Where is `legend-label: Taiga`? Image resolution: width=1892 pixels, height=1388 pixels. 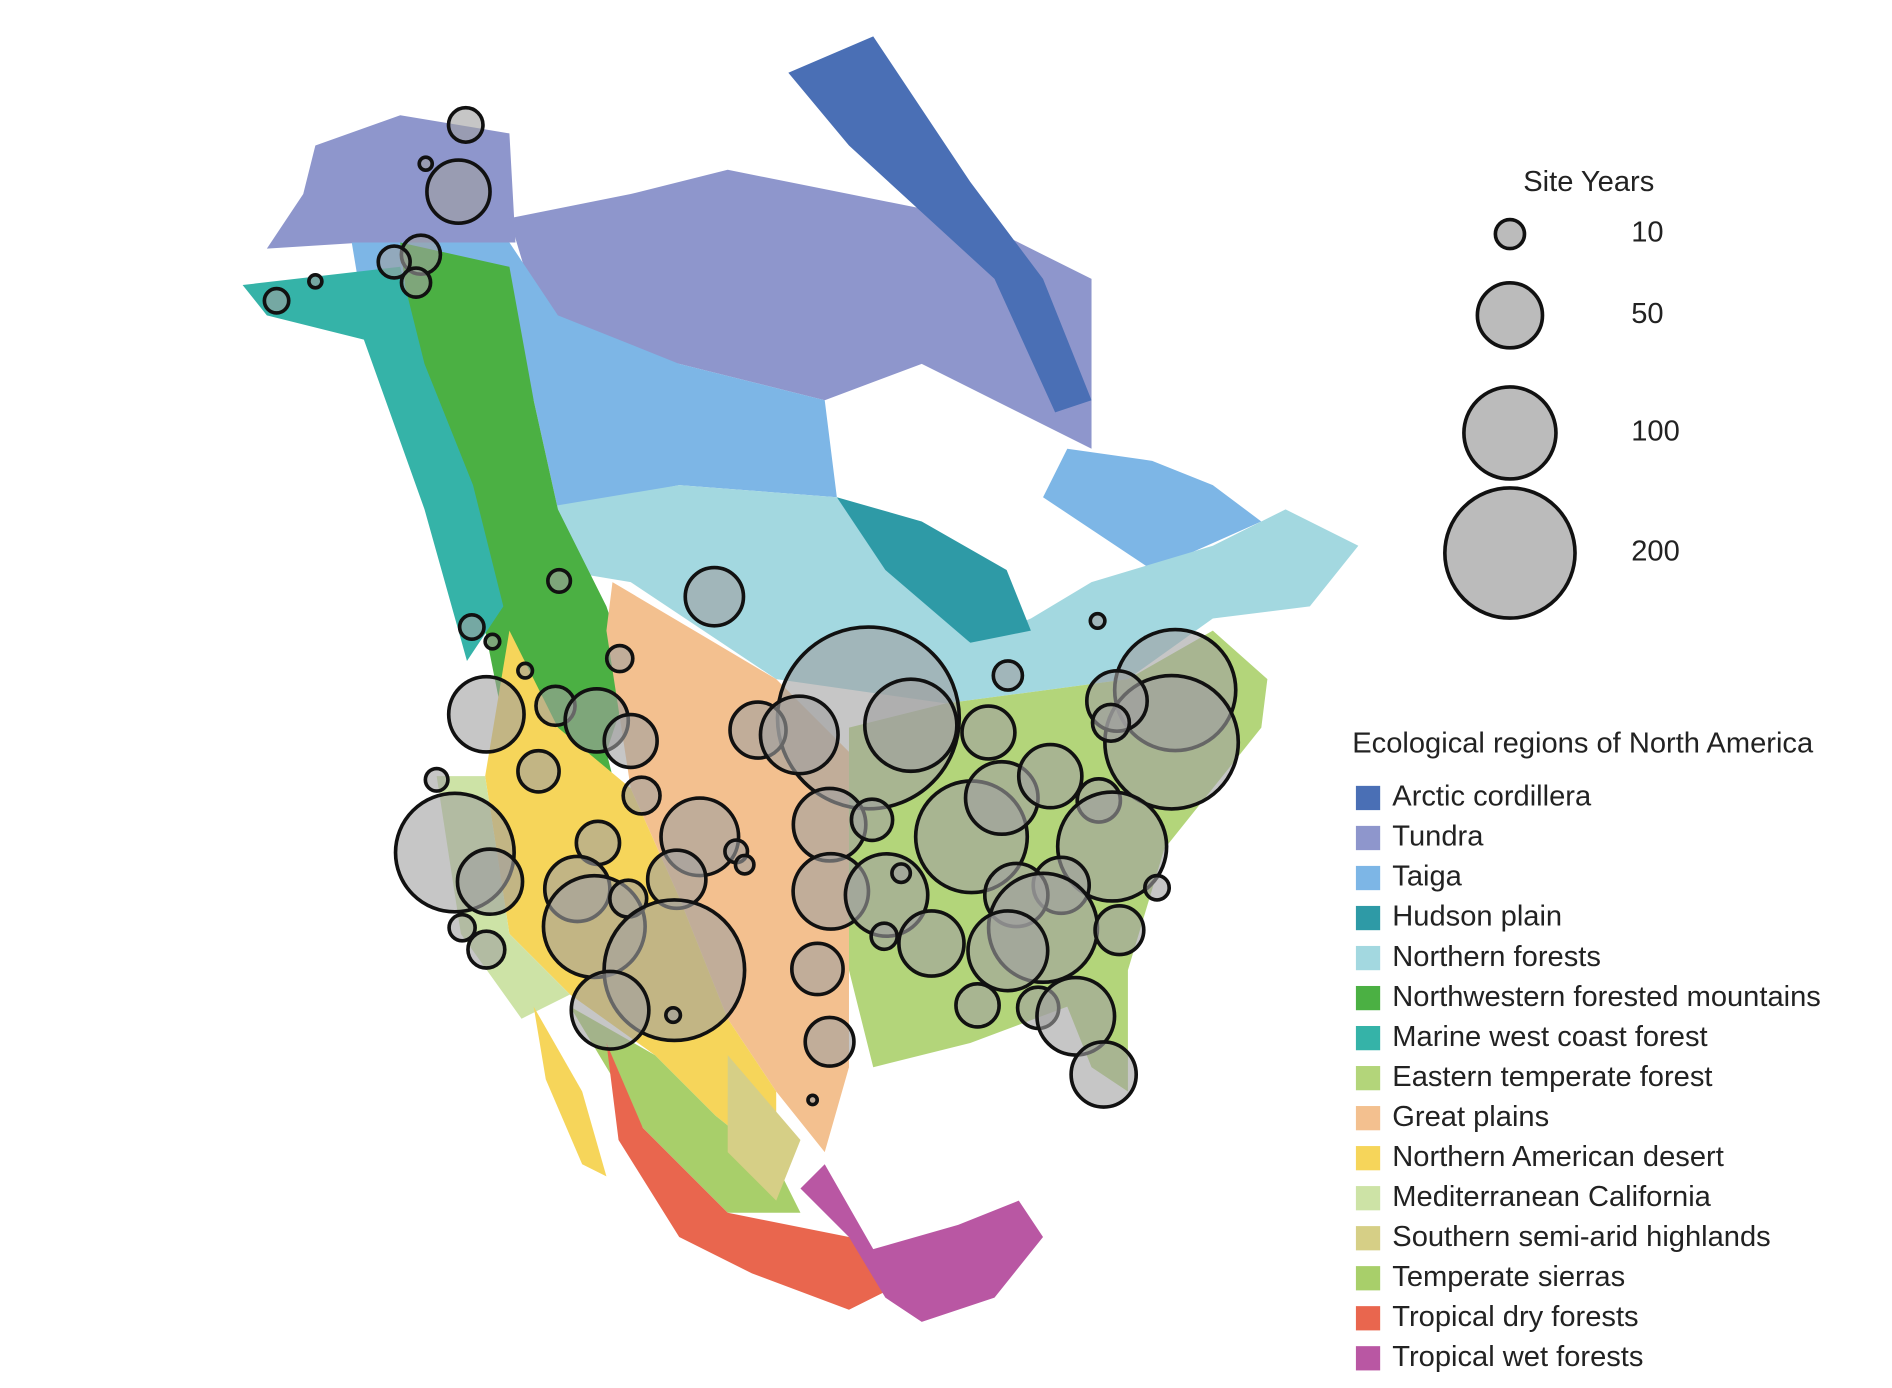 legend-label: Taiga is located at coordinates (1427, 877).